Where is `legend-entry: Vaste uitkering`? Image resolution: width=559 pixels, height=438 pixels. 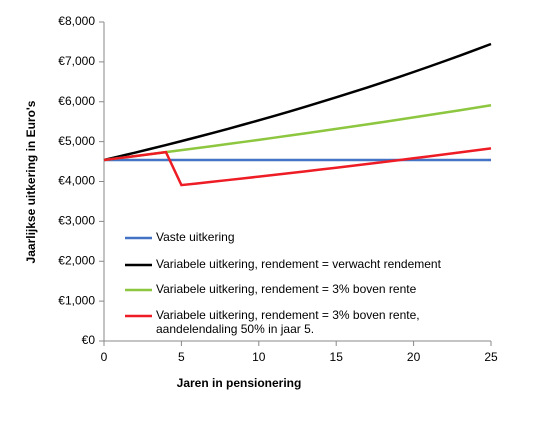
legend-entry: Vaste uitkering is located at coordinates (195, 237).